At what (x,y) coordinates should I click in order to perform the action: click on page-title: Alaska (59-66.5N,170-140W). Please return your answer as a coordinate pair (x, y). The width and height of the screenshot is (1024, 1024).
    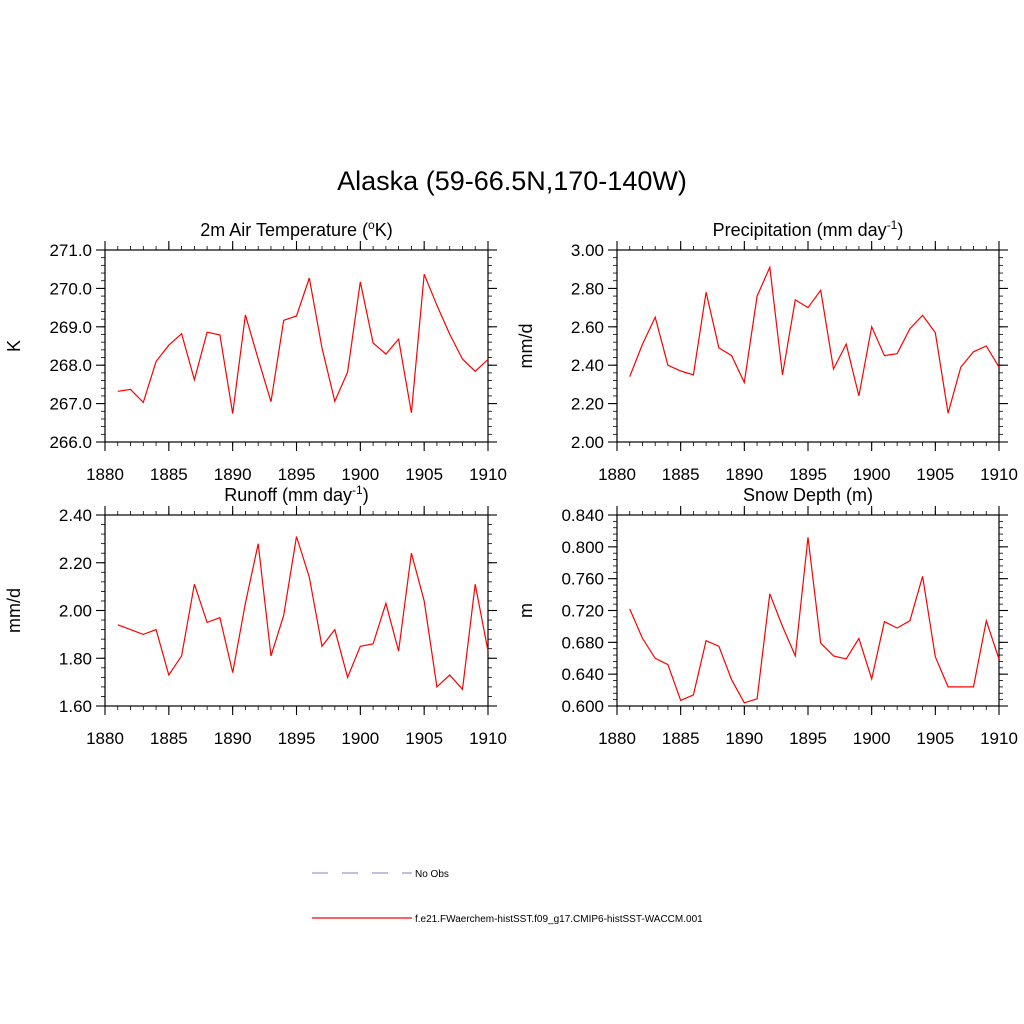
    Looking at the image, I should click on (512, 181).